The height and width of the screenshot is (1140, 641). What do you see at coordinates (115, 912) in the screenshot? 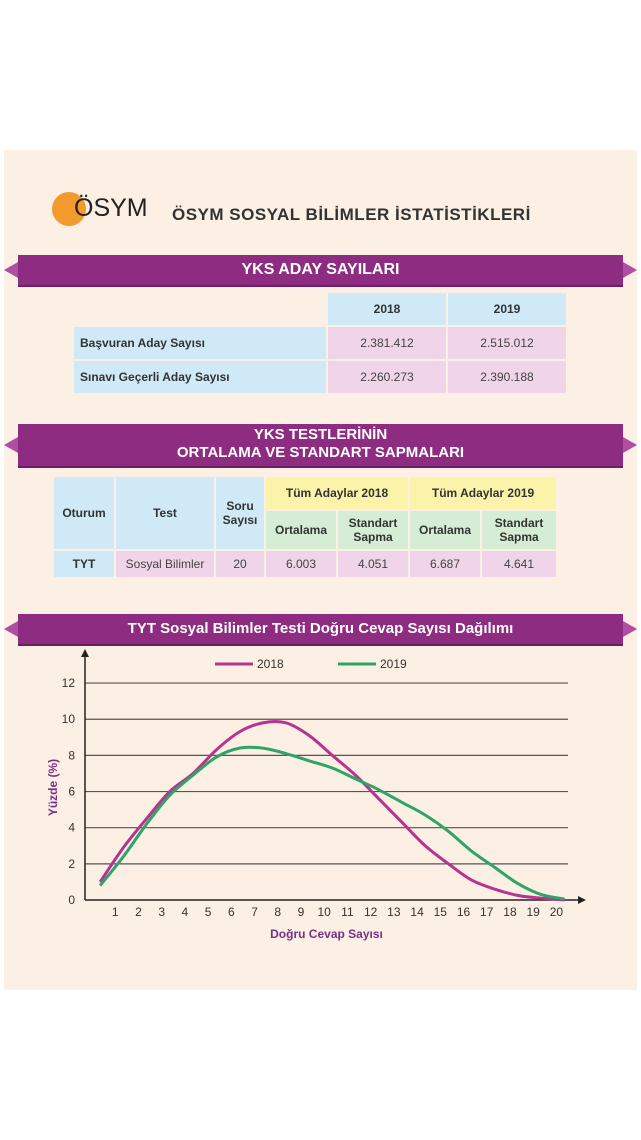
I see `x-tick-label: 1` at bounding box center [115, 912].